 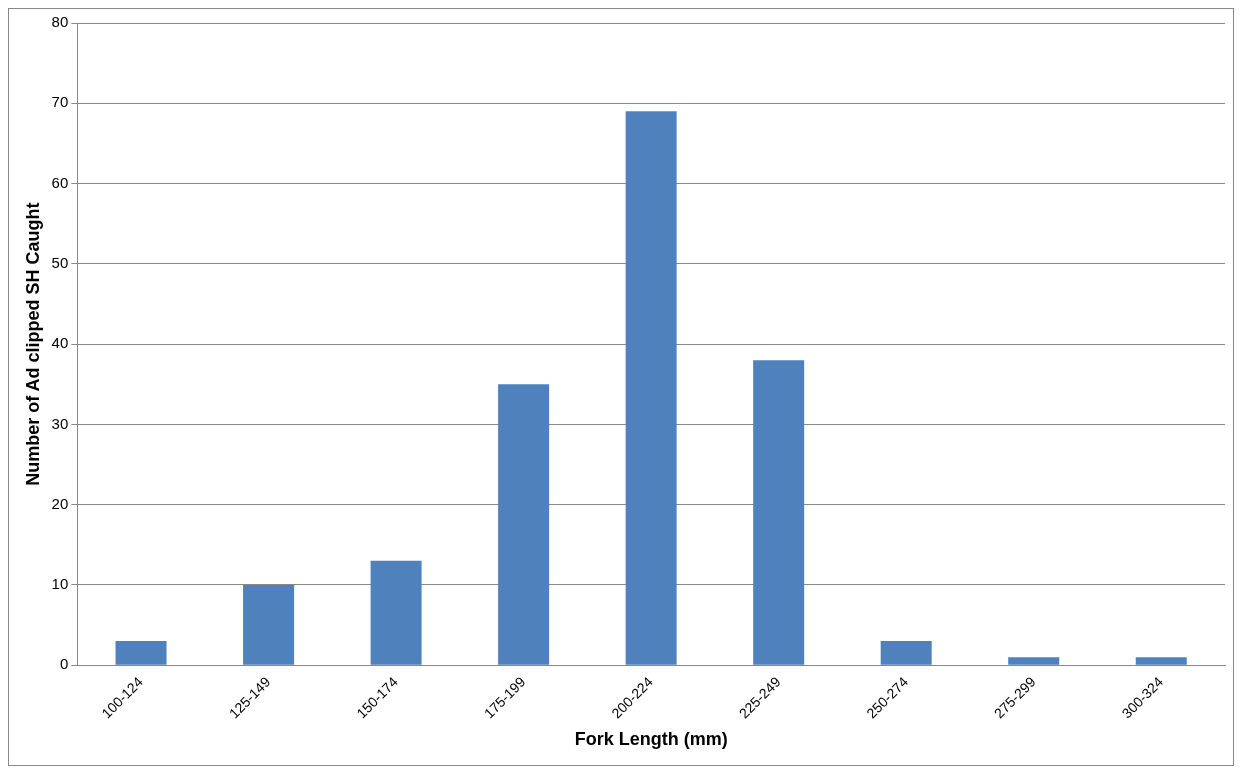 What do you see at coordinates (60, 423) in the screenshot?
I see `y-tick-label: 30` at bounding box center [60, 423].